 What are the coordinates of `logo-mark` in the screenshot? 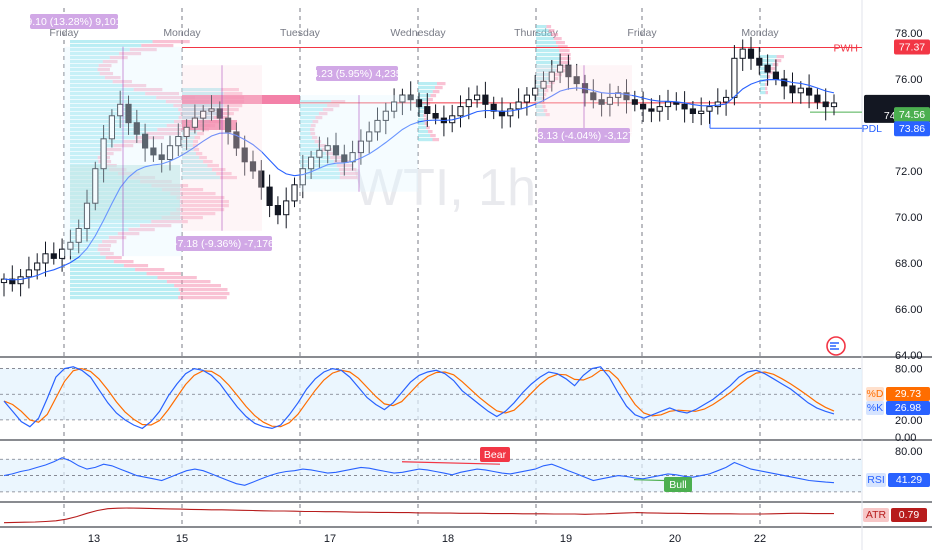 It's located at (834, 346).